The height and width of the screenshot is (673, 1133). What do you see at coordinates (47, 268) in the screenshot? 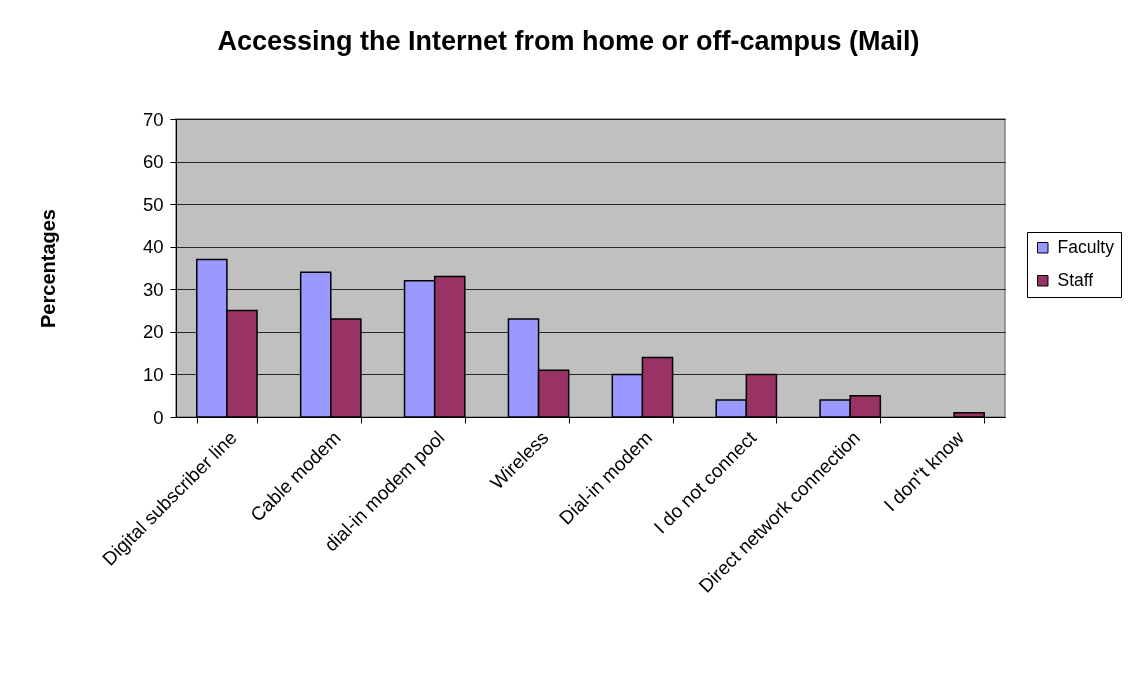
I see `y-axis-title: Percentages` at bounding box center [47, 268].